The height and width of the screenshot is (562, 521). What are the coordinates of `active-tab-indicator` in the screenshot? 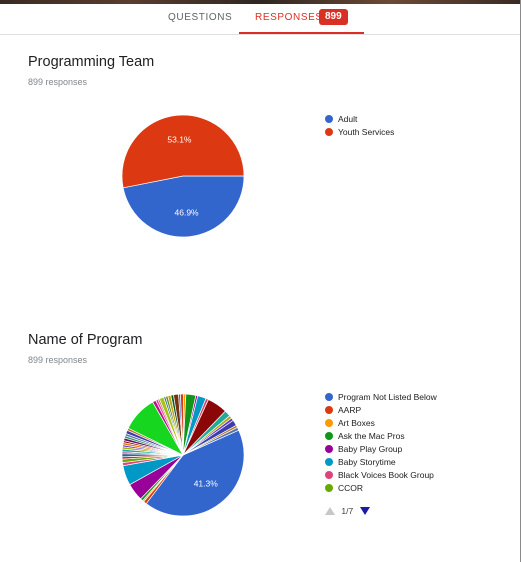 It's located at (301, 33).